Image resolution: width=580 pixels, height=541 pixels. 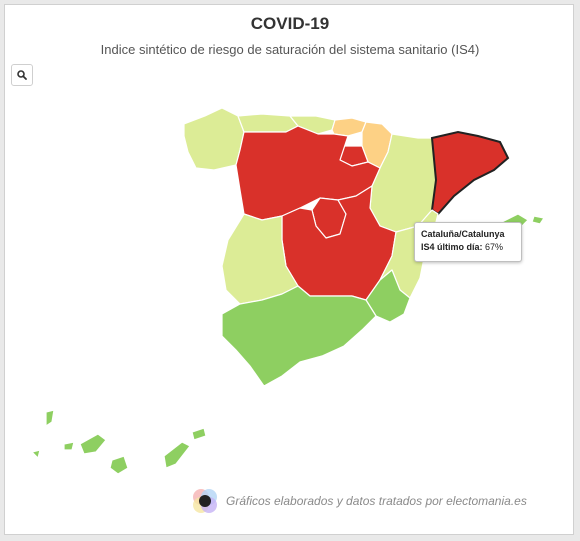 I want to click on region-galicia, so click(x=214, y=139).